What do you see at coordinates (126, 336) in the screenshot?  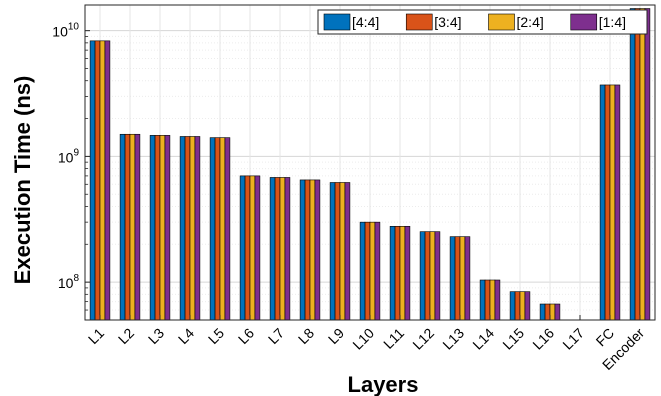 I see `x-tick-label: L2` at bounding box center [126, 336].